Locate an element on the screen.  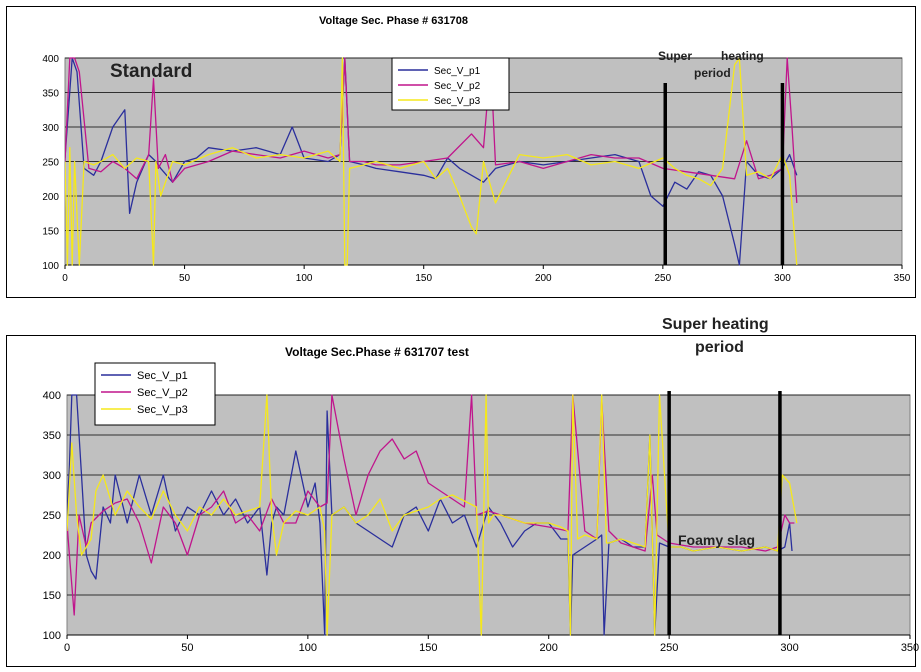
annotation-standard: Standard is located at coordinates (151, 71).